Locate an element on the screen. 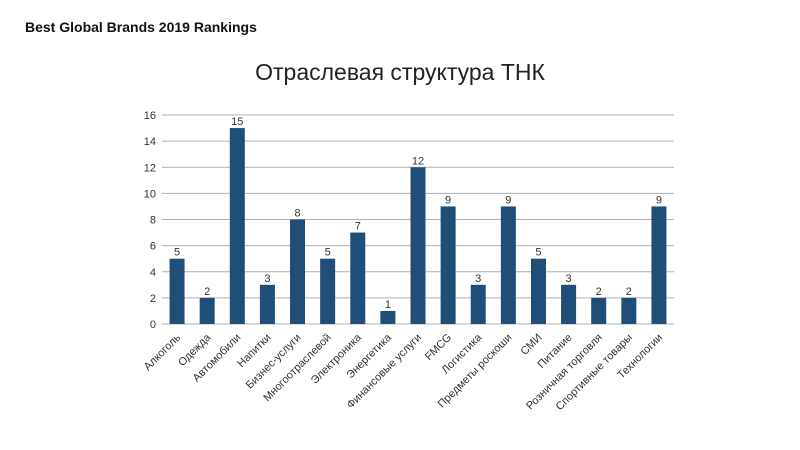 This screenshot has height=450, width=800. y-tick-label: 2 is located at coordinates (153, 299).